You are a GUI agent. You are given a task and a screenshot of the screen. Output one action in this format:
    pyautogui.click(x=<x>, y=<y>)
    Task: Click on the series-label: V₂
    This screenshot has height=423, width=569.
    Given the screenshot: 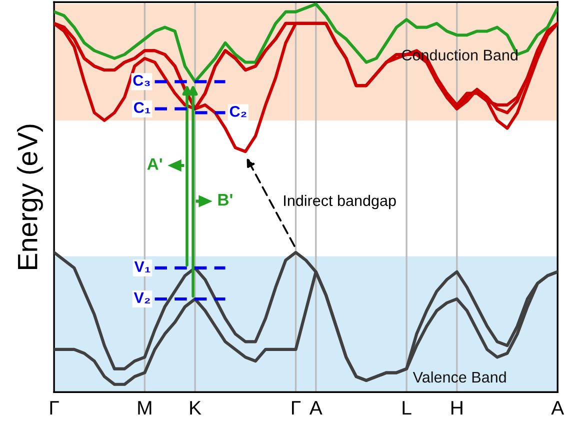 What is the action you would take?
    pyautogui.click(x=142, y=298)
    